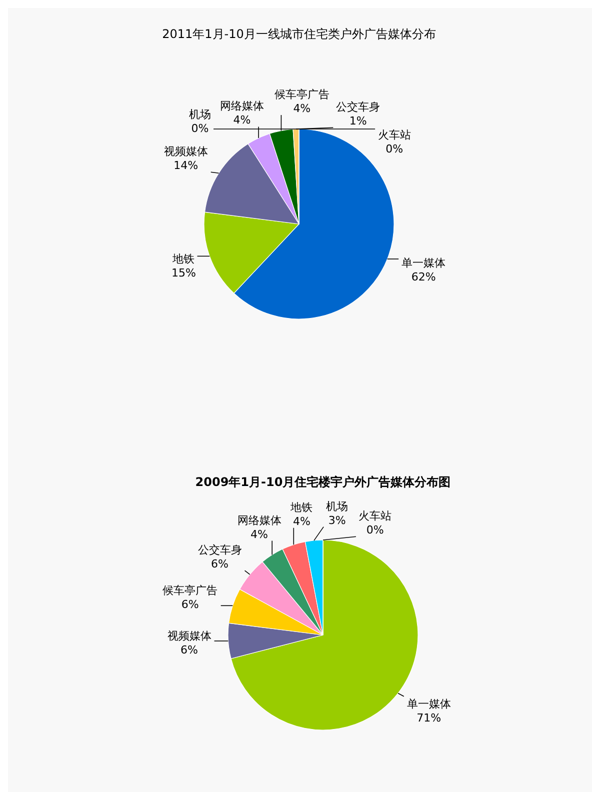 The width and height of the screenshot is (600, 800). I want to click on chart-title: 2011年1月-10月一线城市住宅类户外广告媒体分布, so click(299, 34).